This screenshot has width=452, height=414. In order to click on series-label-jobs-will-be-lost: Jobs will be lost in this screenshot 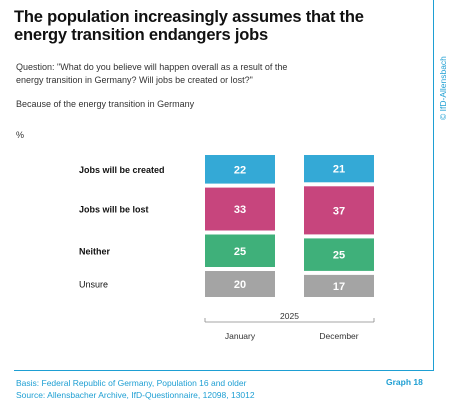, I will do `click(114, 210)`.